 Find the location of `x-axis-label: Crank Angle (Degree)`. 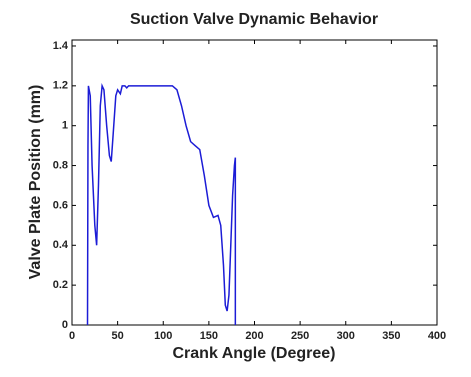

x-axis-label: Crank Angle (Degree) is located at coordinates (254, 353).